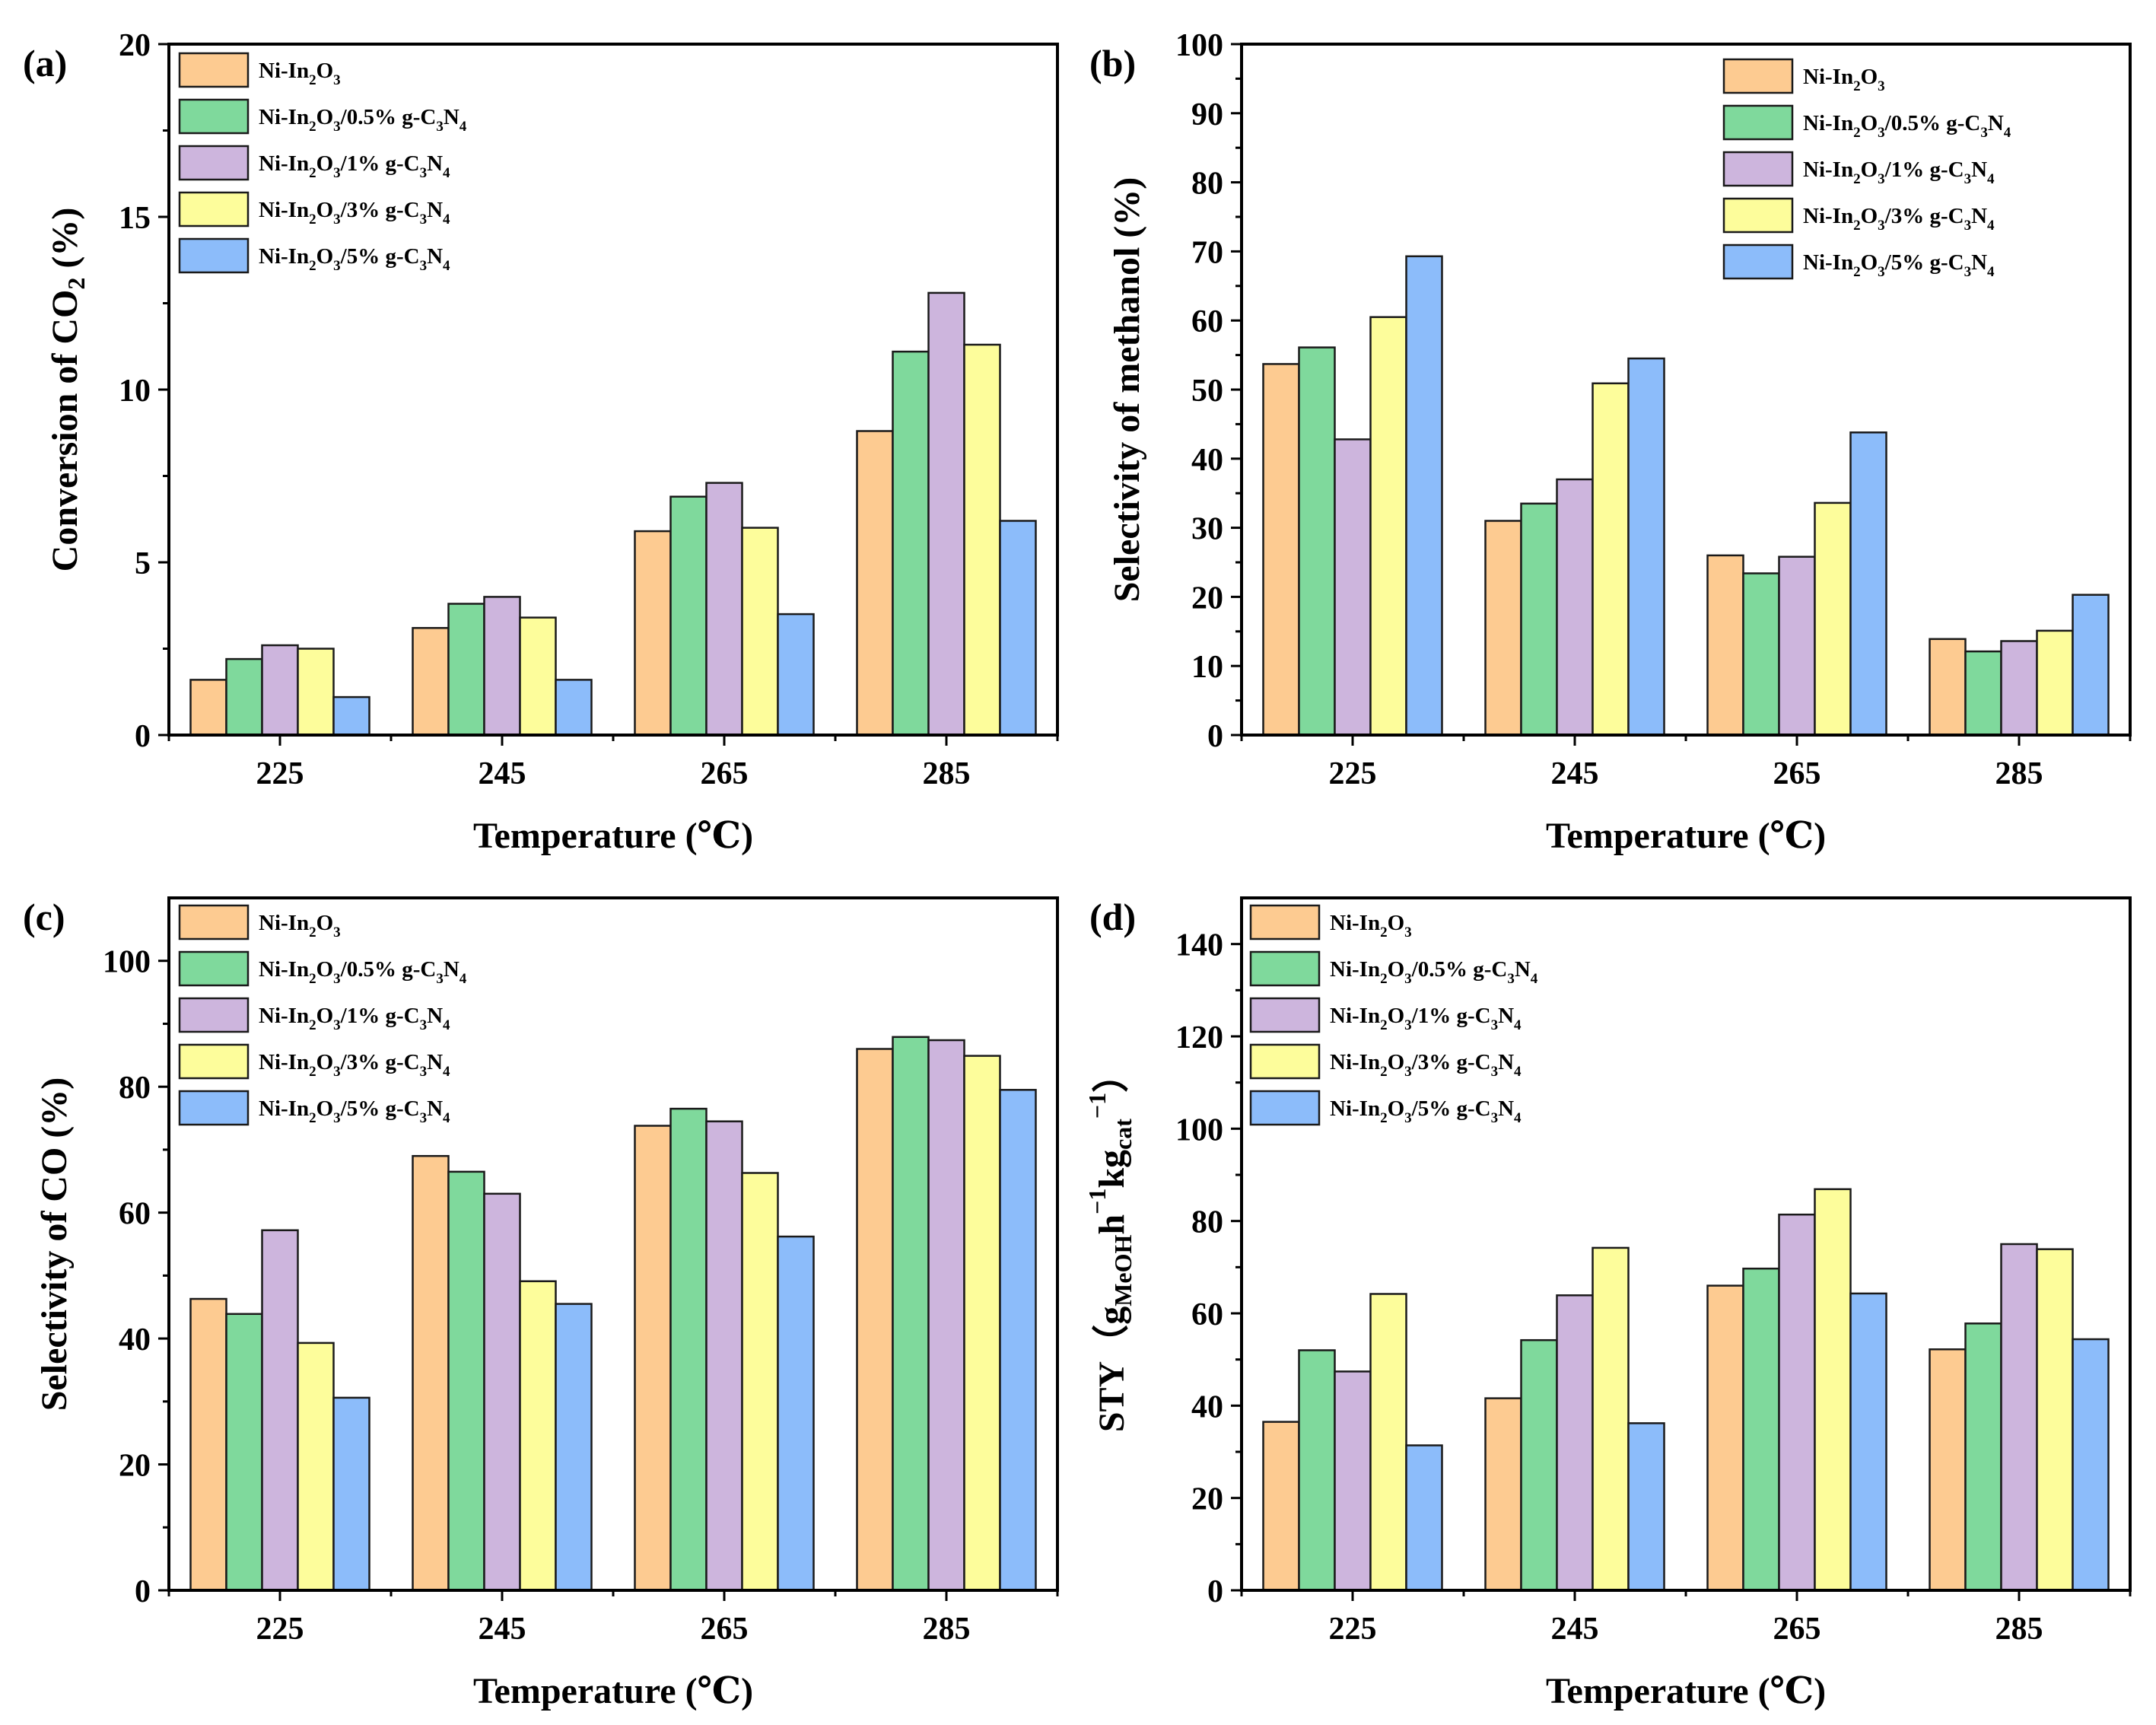 The height and width of the screenshot is (1725, 2156). What do you see at coordinates (1426, 1111) in the screenshot?
I see `legend-label: Ni-In2O3/5% g-C3N4` at bounding box center [1426, 1111].